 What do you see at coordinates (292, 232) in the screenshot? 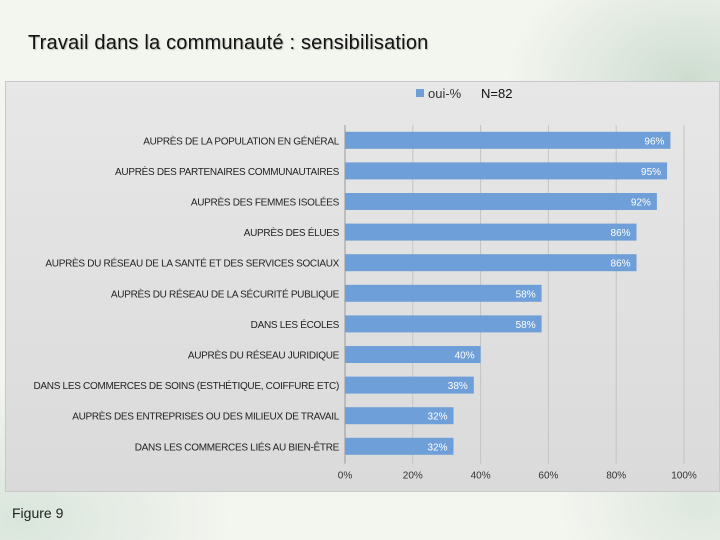
I see `category-label: AUPRÈS DES ÉLUES` at bounding box center [292, 232].